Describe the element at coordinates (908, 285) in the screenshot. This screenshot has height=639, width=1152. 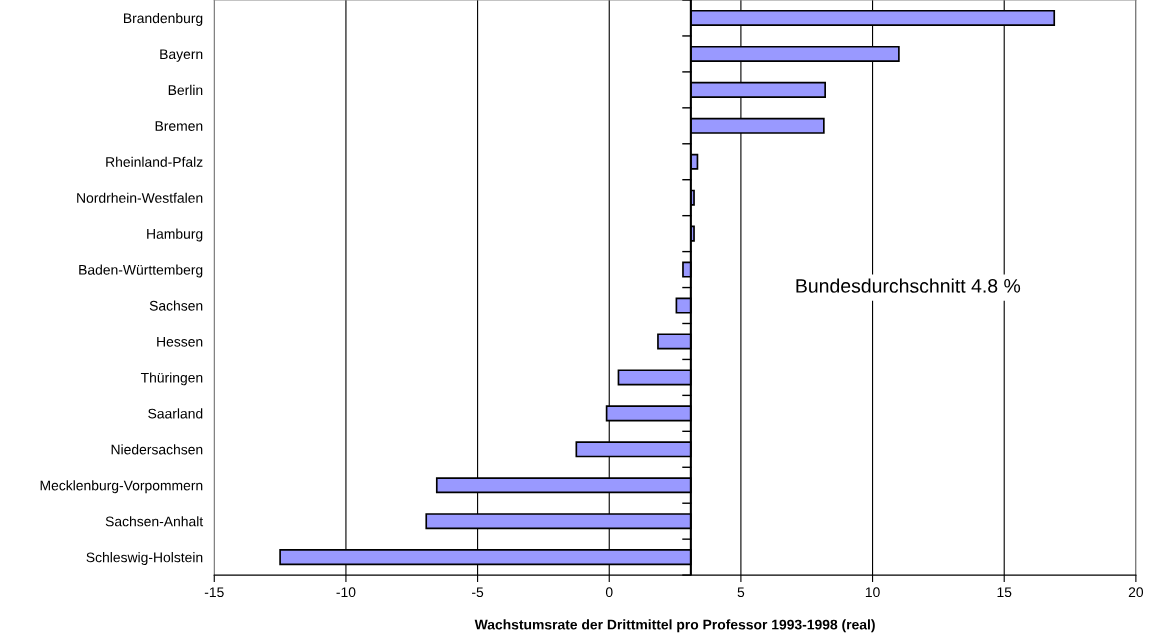
I see `annotation: Bundesdurchschnitt 4.8 %` at that location.